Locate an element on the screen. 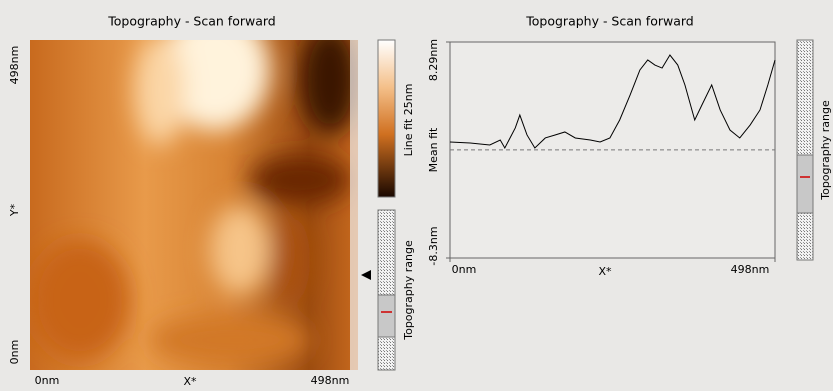  profile-line is located at coordinates (612, 102).